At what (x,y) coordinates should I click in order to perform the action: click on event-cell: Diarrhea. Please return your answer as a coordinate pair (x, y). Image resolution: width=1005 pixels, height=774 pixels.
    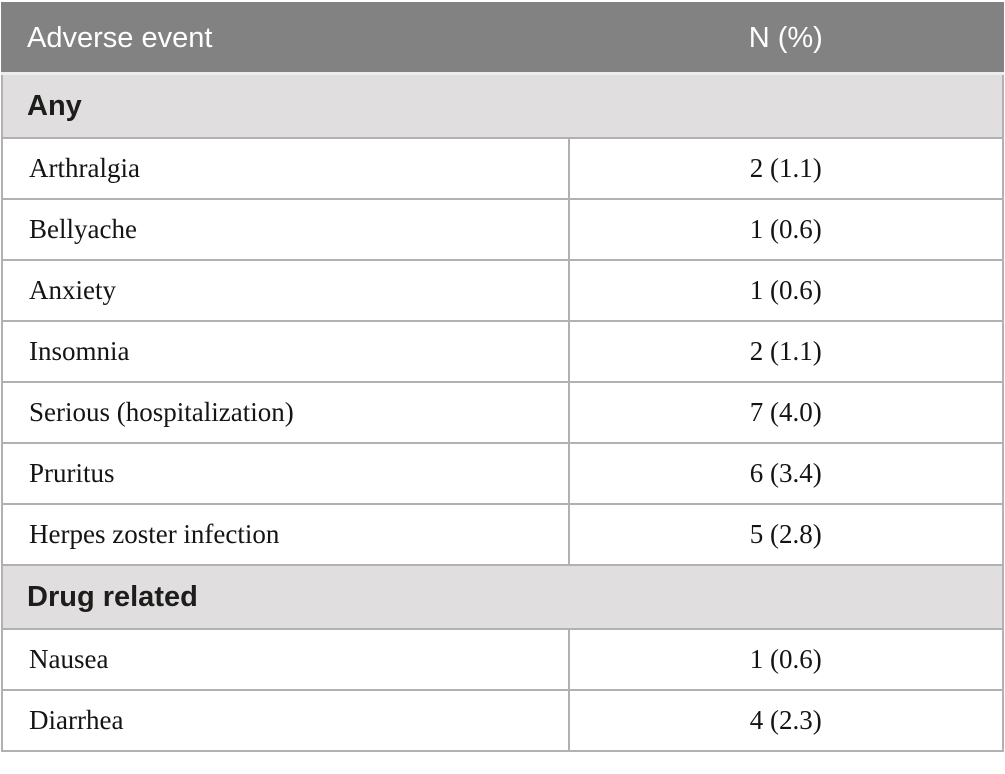
    Looking at the image, I should click on (285, 720).